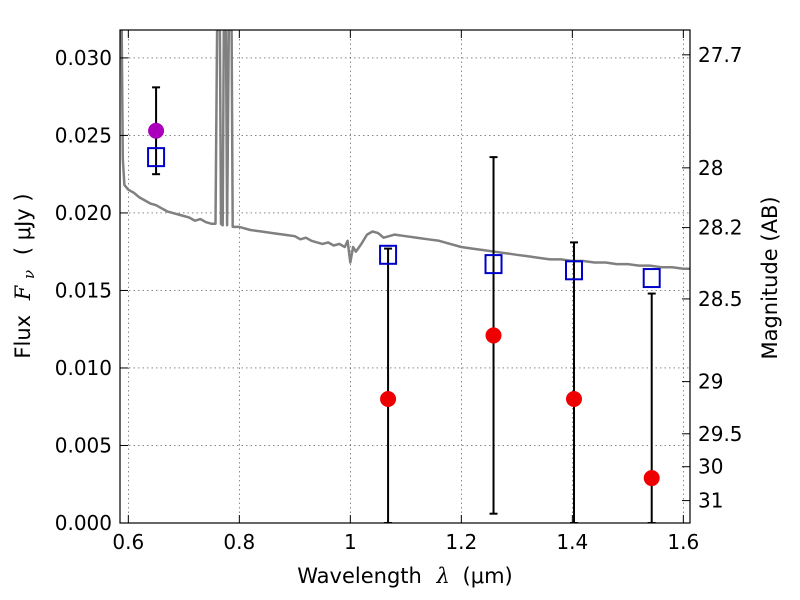 This screenshot has height=600, width=800. Describe the element at coordinates (350, 542) in the screenshot. I see `x-tick-label: 1` at that location.